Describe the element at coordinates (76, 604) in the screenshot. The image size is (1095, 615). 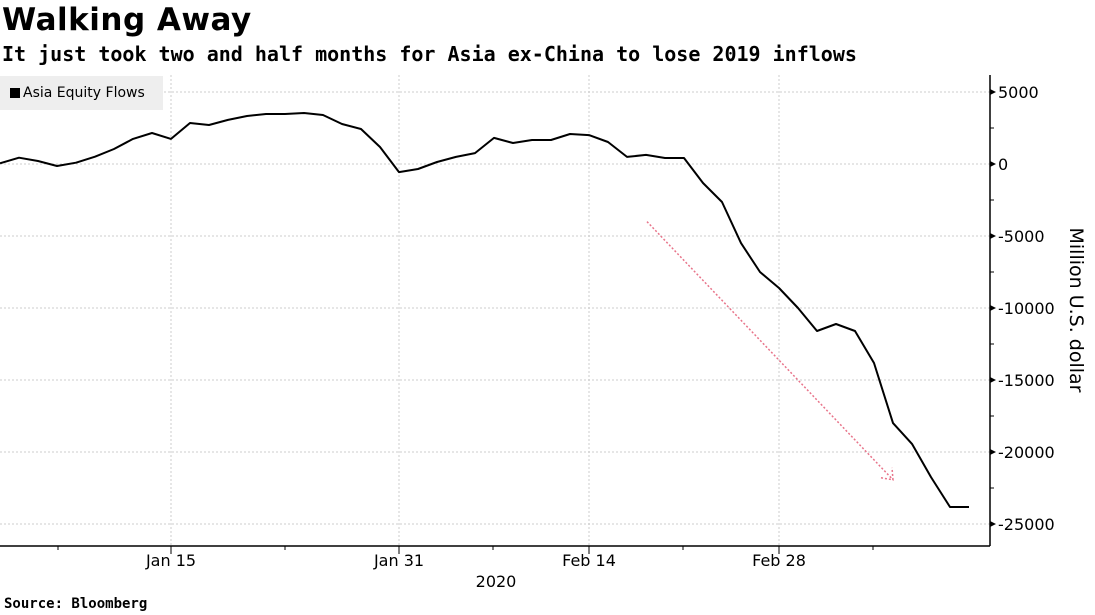
I see `source-note: Source: Bloomberg` at that location.